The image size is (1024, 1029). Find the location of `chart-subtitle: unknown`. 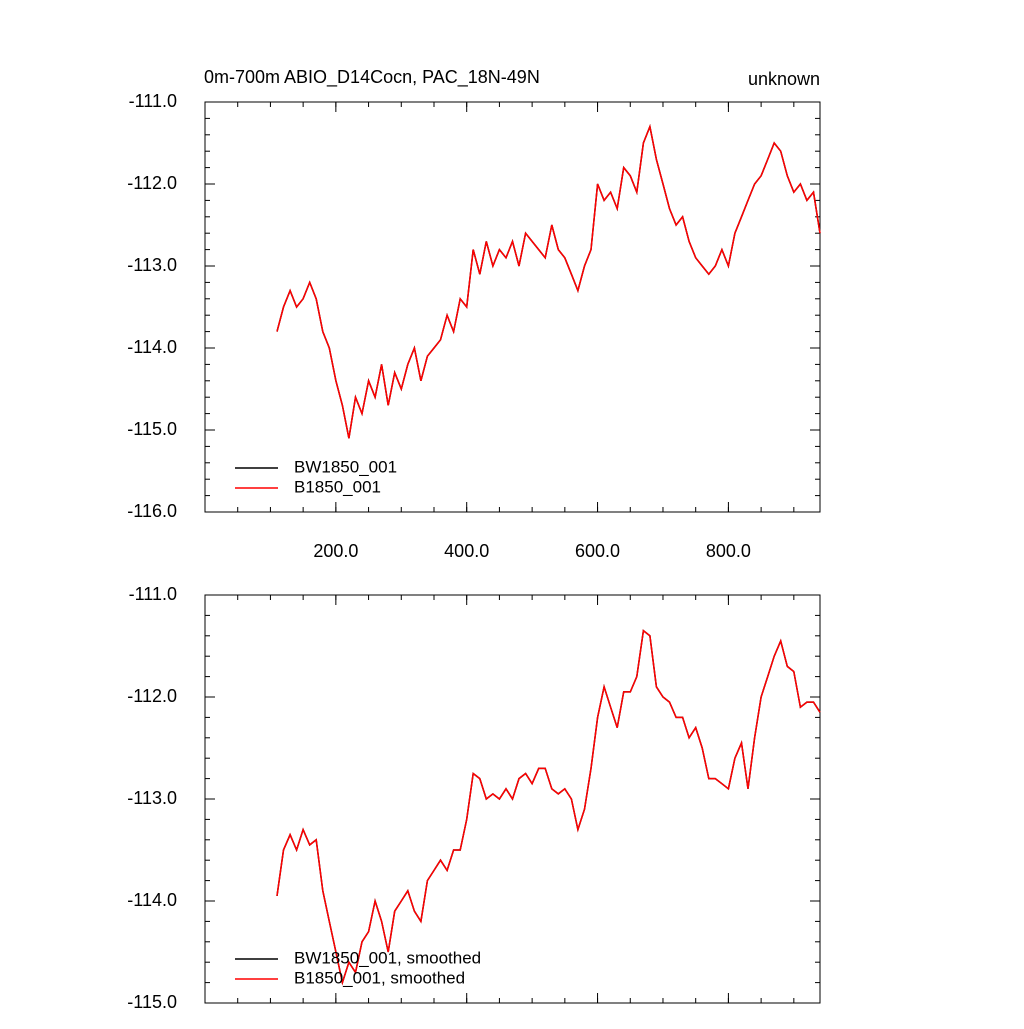

chart-subtitle: unknown is located at coordinates (784, 79).